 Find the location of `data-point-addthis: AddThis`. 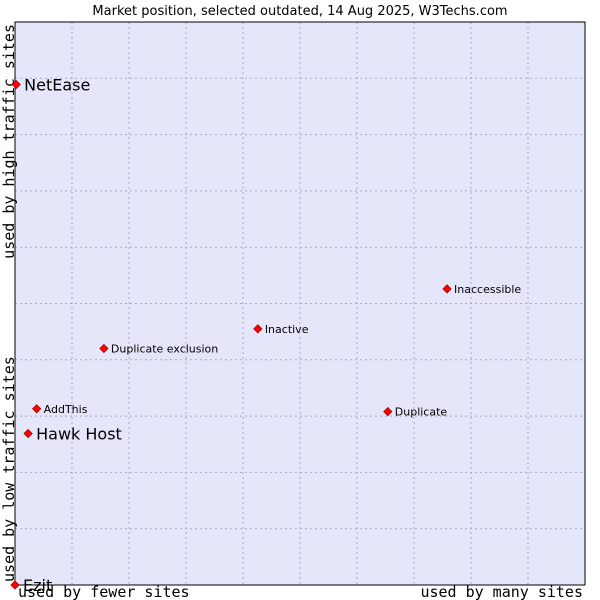

data-point-addthis: AddThis is located at coordinates (60, 409).